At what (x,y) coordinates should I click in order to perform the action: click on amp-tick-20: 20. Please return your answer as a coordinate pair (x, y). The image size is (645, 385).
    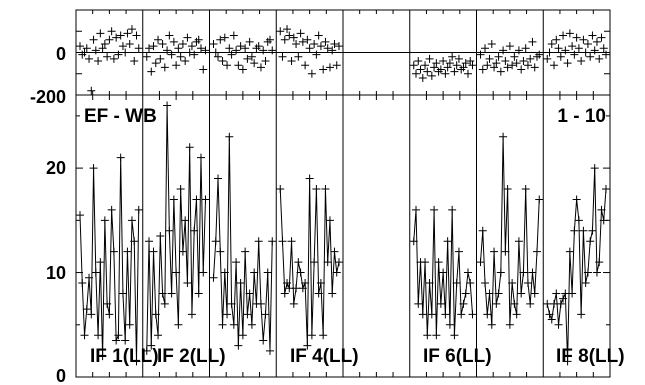
    Looking at the image, I should click on (56, 168).